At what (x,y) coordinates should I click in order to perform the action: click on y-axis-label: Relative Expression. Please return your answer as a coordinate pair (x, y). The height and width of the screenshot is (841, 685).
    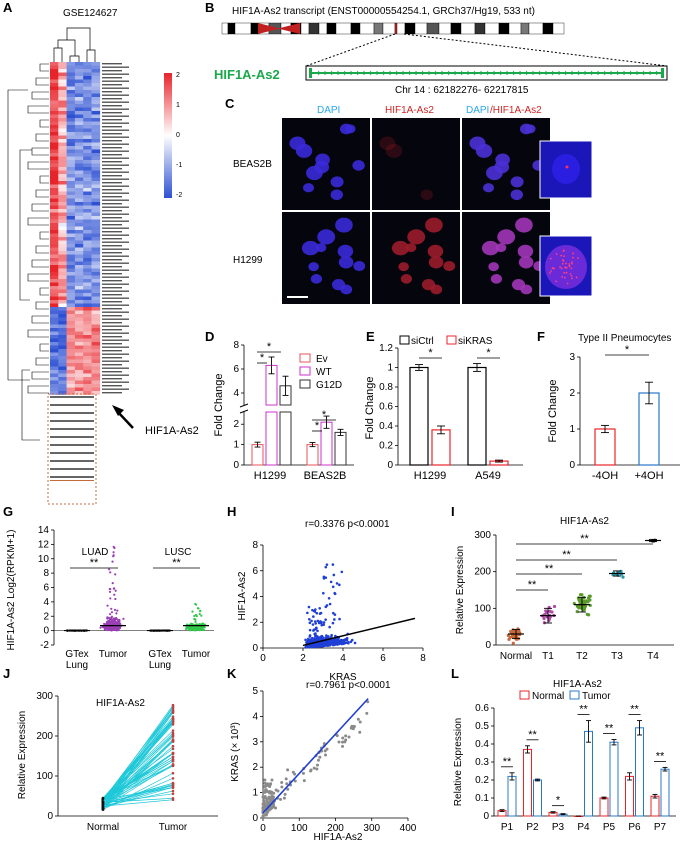
    Looking at the image, I should click on (460, 590).